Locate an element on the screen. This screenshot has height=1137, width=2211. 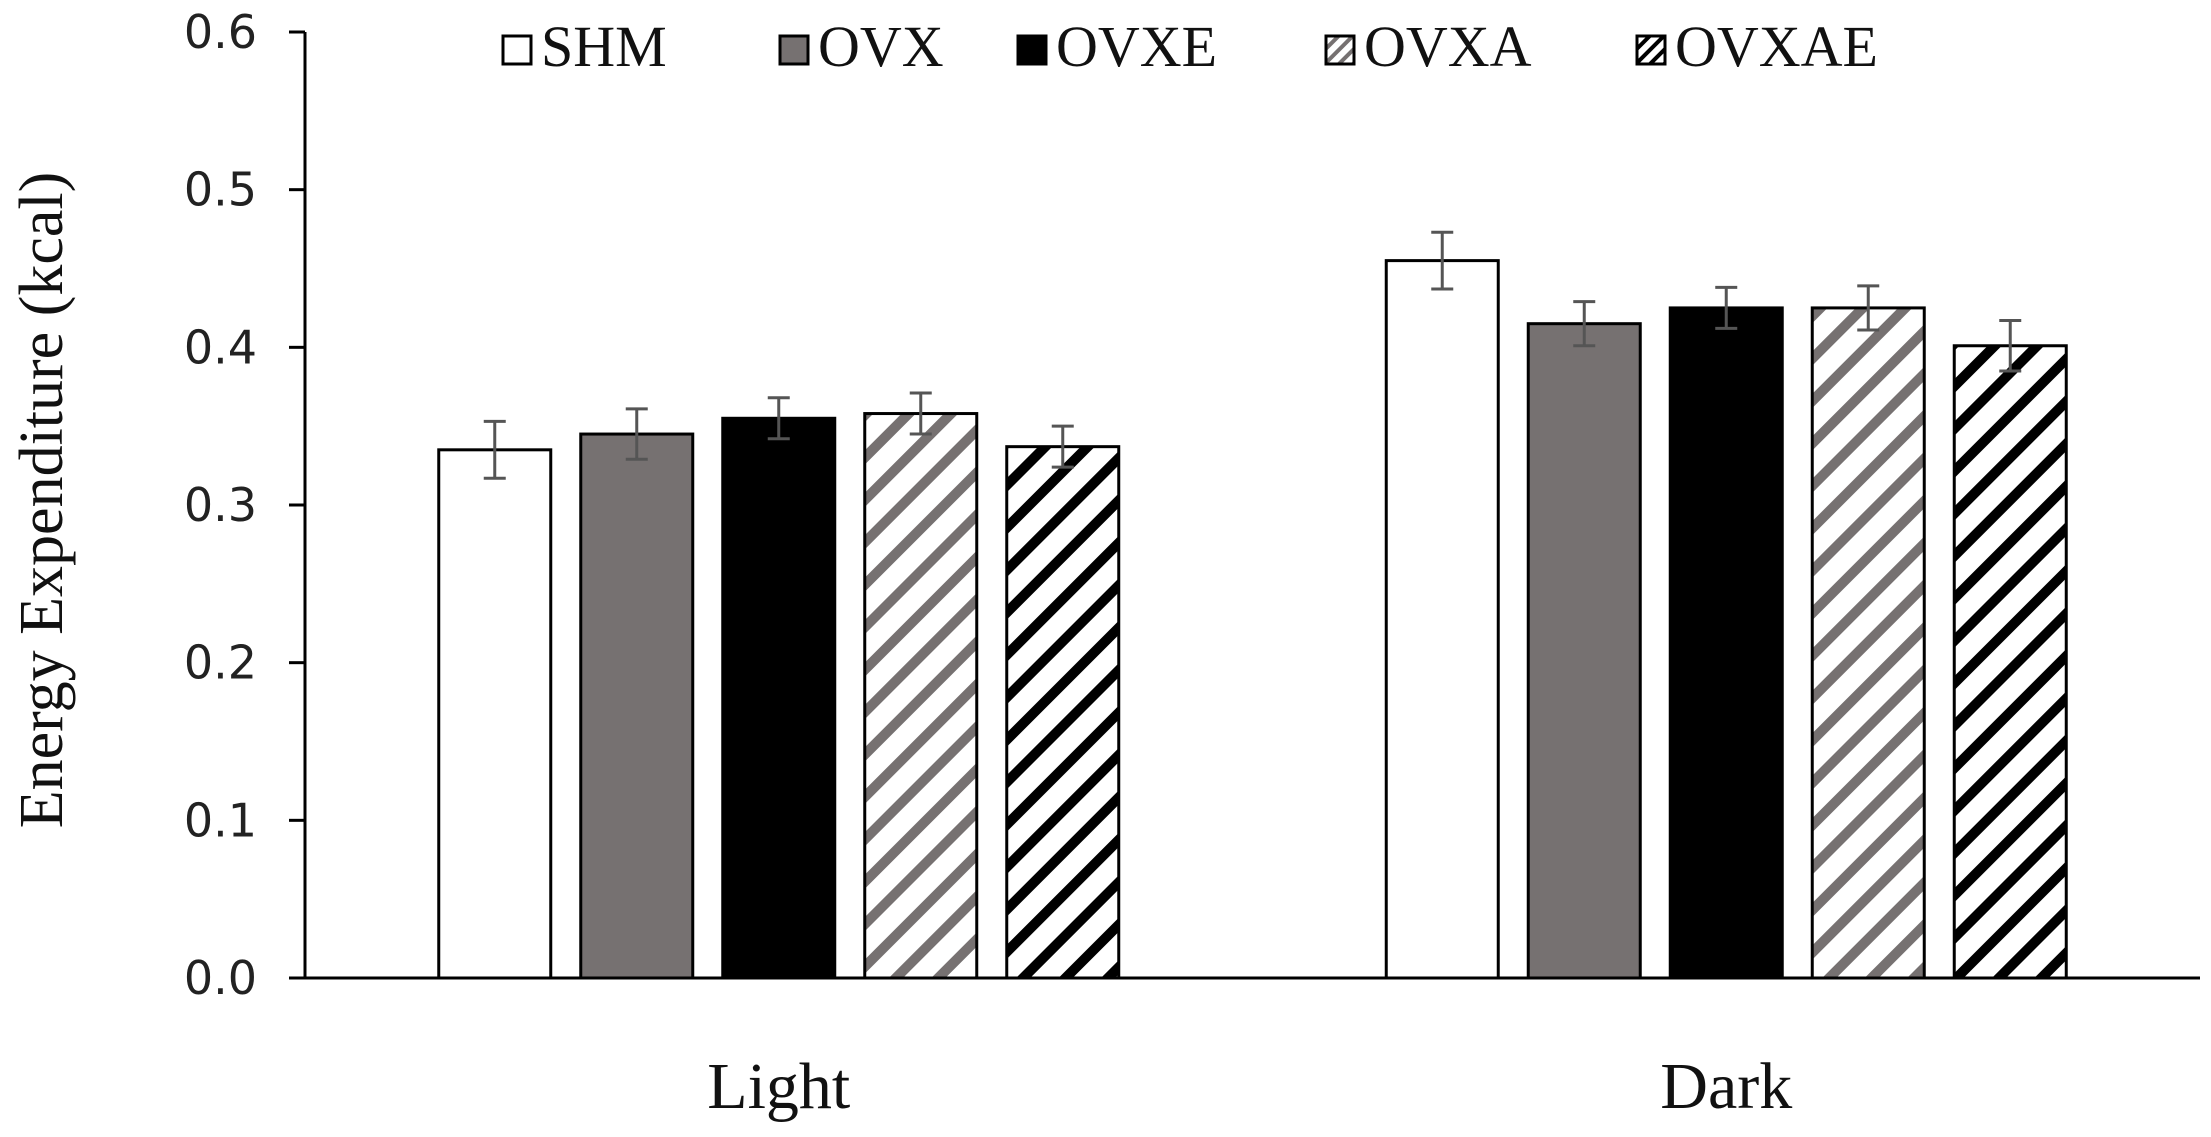
bar-ovxe-light is located at coordinates (779, 698).